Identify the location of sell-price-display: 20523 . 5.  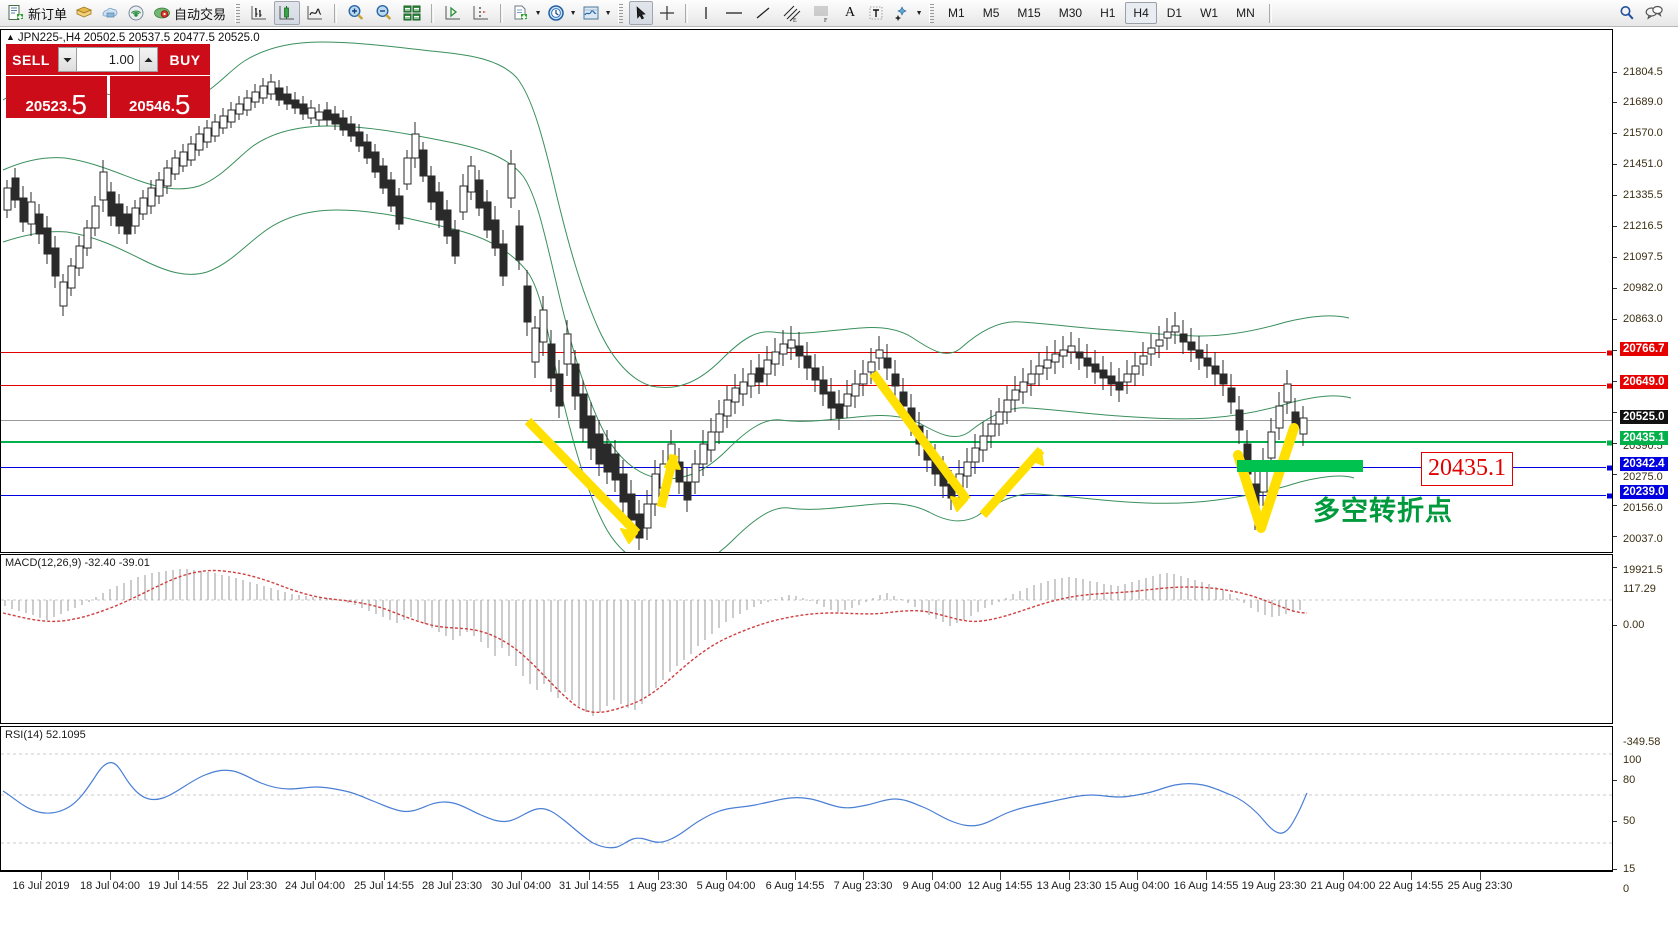
(56, 98).